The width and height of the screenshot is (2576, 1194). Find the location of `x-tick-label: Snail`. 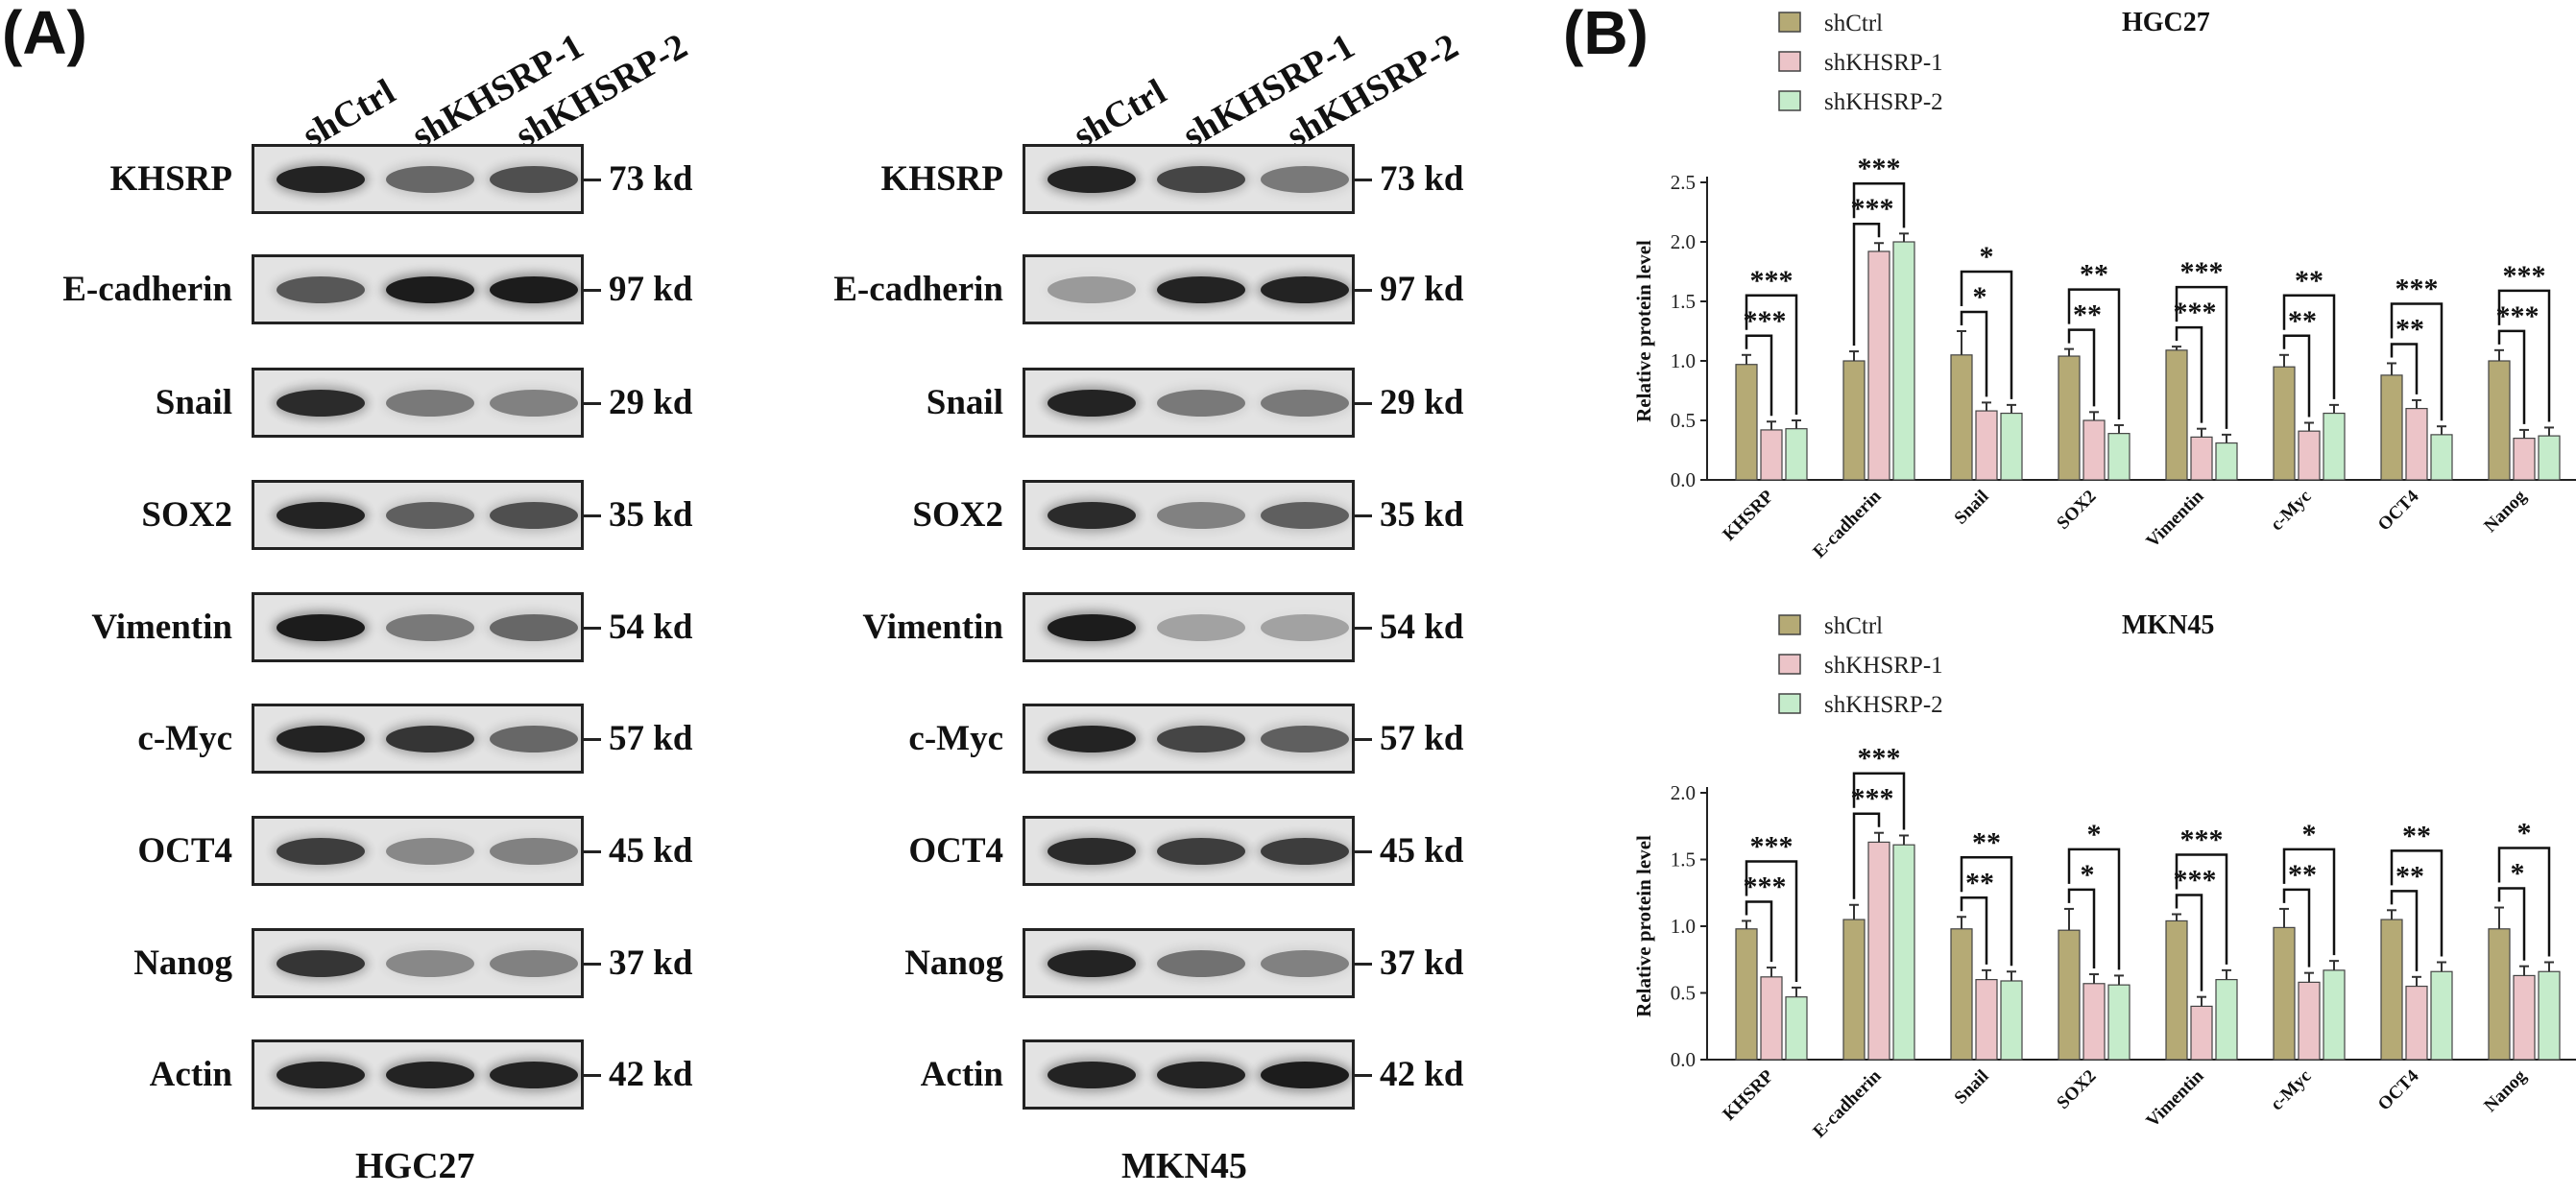

x-tick-label: Snail is located at coordinates (1972, 508).